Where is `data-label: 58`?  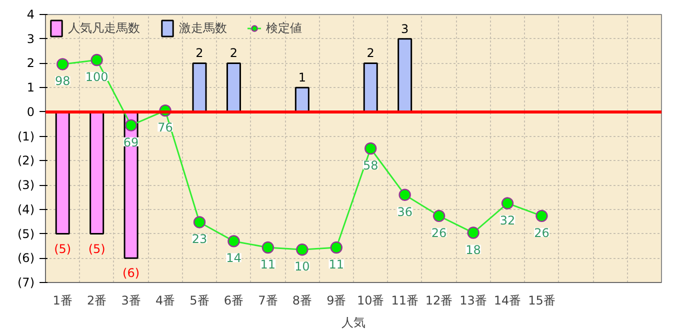
data-label: 58 is located at coordinates (370, 165).